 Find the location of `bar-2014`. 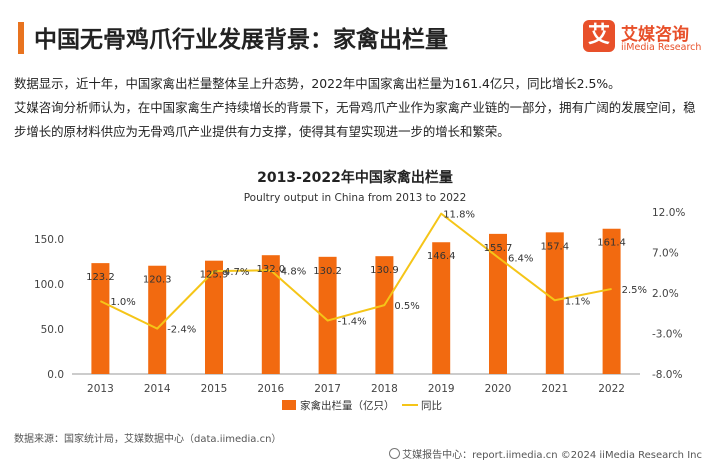

bar-2014 is located at coordinates (157, 319).